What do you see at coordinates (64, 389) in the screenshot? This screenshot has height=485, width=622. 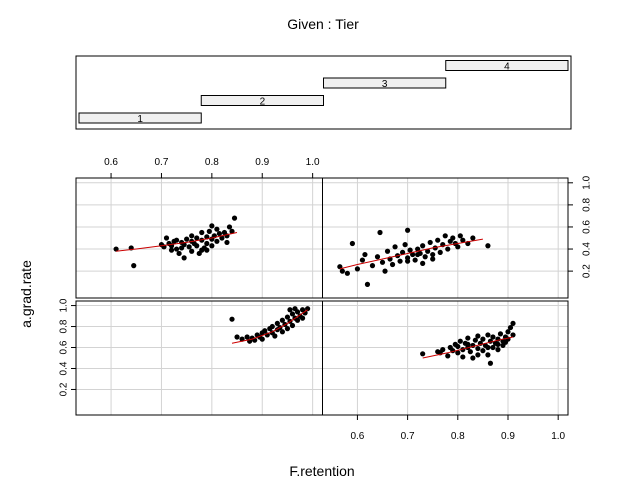 I see `y-tick-label: 0.2` at bounding box center [64, 389].